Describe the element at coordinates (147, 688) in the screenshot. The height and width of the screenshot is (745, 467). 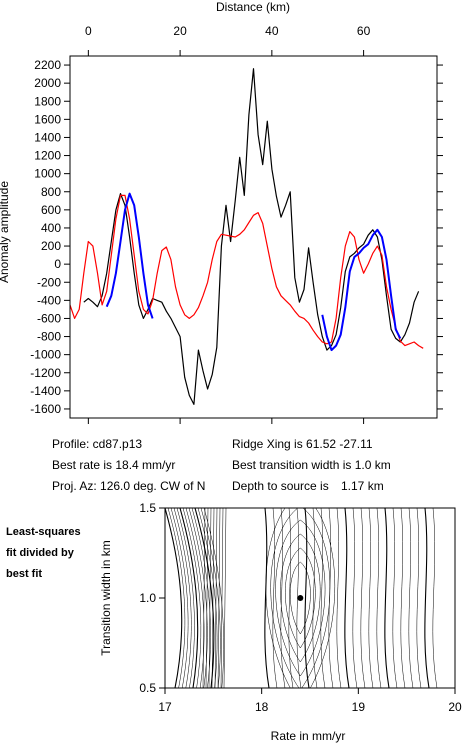
I see `contour-y-tick-label: 0.5` at that location.